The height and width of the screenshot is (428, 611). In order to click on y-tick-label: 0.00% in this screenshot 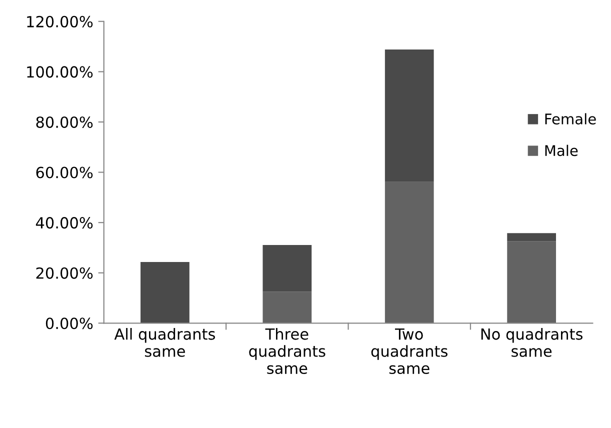, I will do `click(69, 324)`.